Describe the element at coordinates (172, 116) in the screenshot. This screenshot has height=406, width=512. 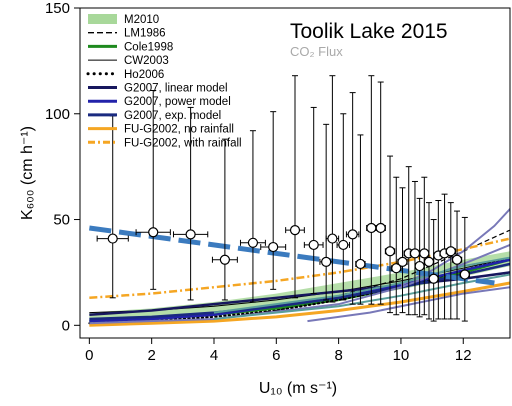
I see `legend-label: G2007, exp. model` at that location.